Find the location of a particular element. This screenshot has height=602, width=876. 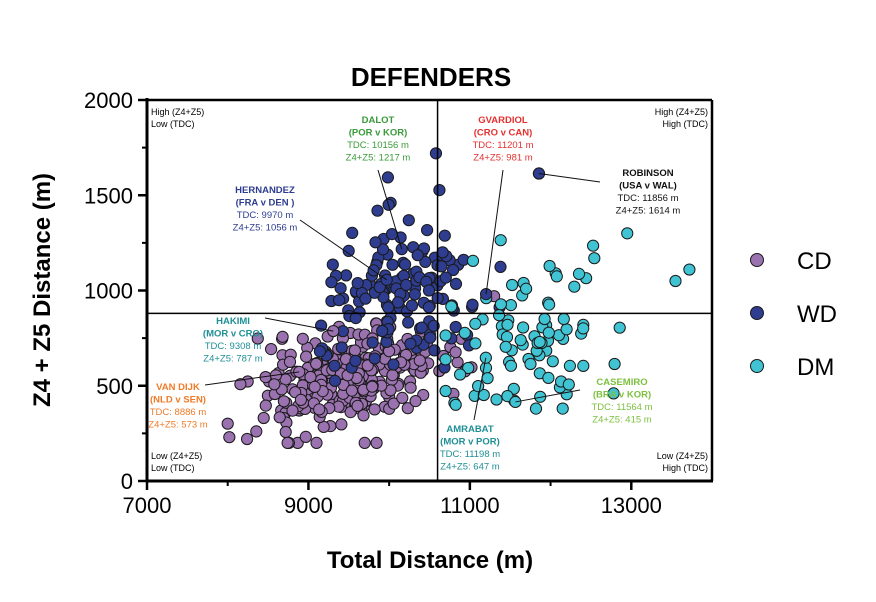

annotation-name: (BRA v KOR) is located at coordinates (622, 395).